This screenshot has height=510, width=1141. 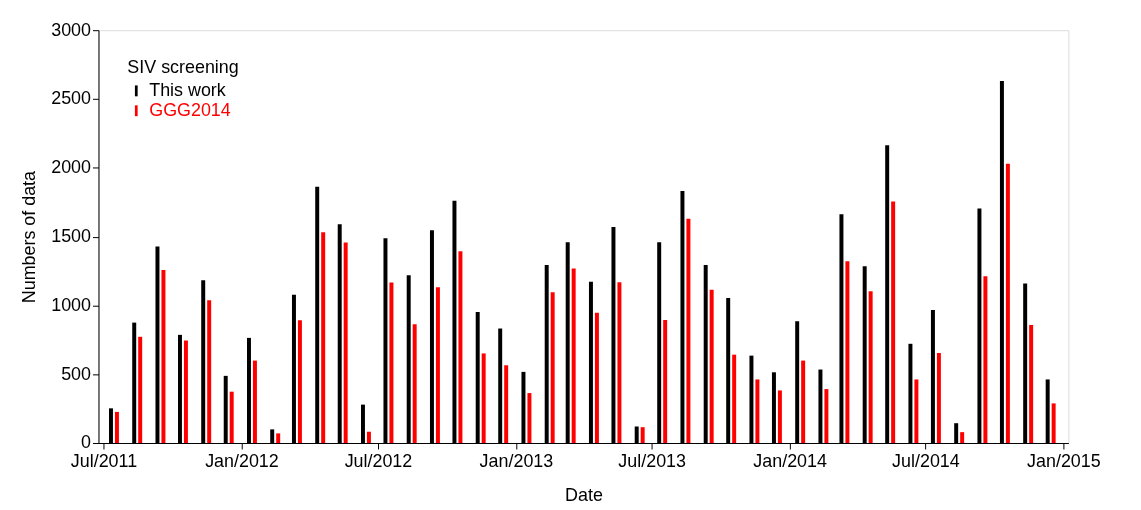 What do you see at coordinates (71, 98) in the screenshot?
I see `y-tick-label: 2500` at bounding box center [71, 98].